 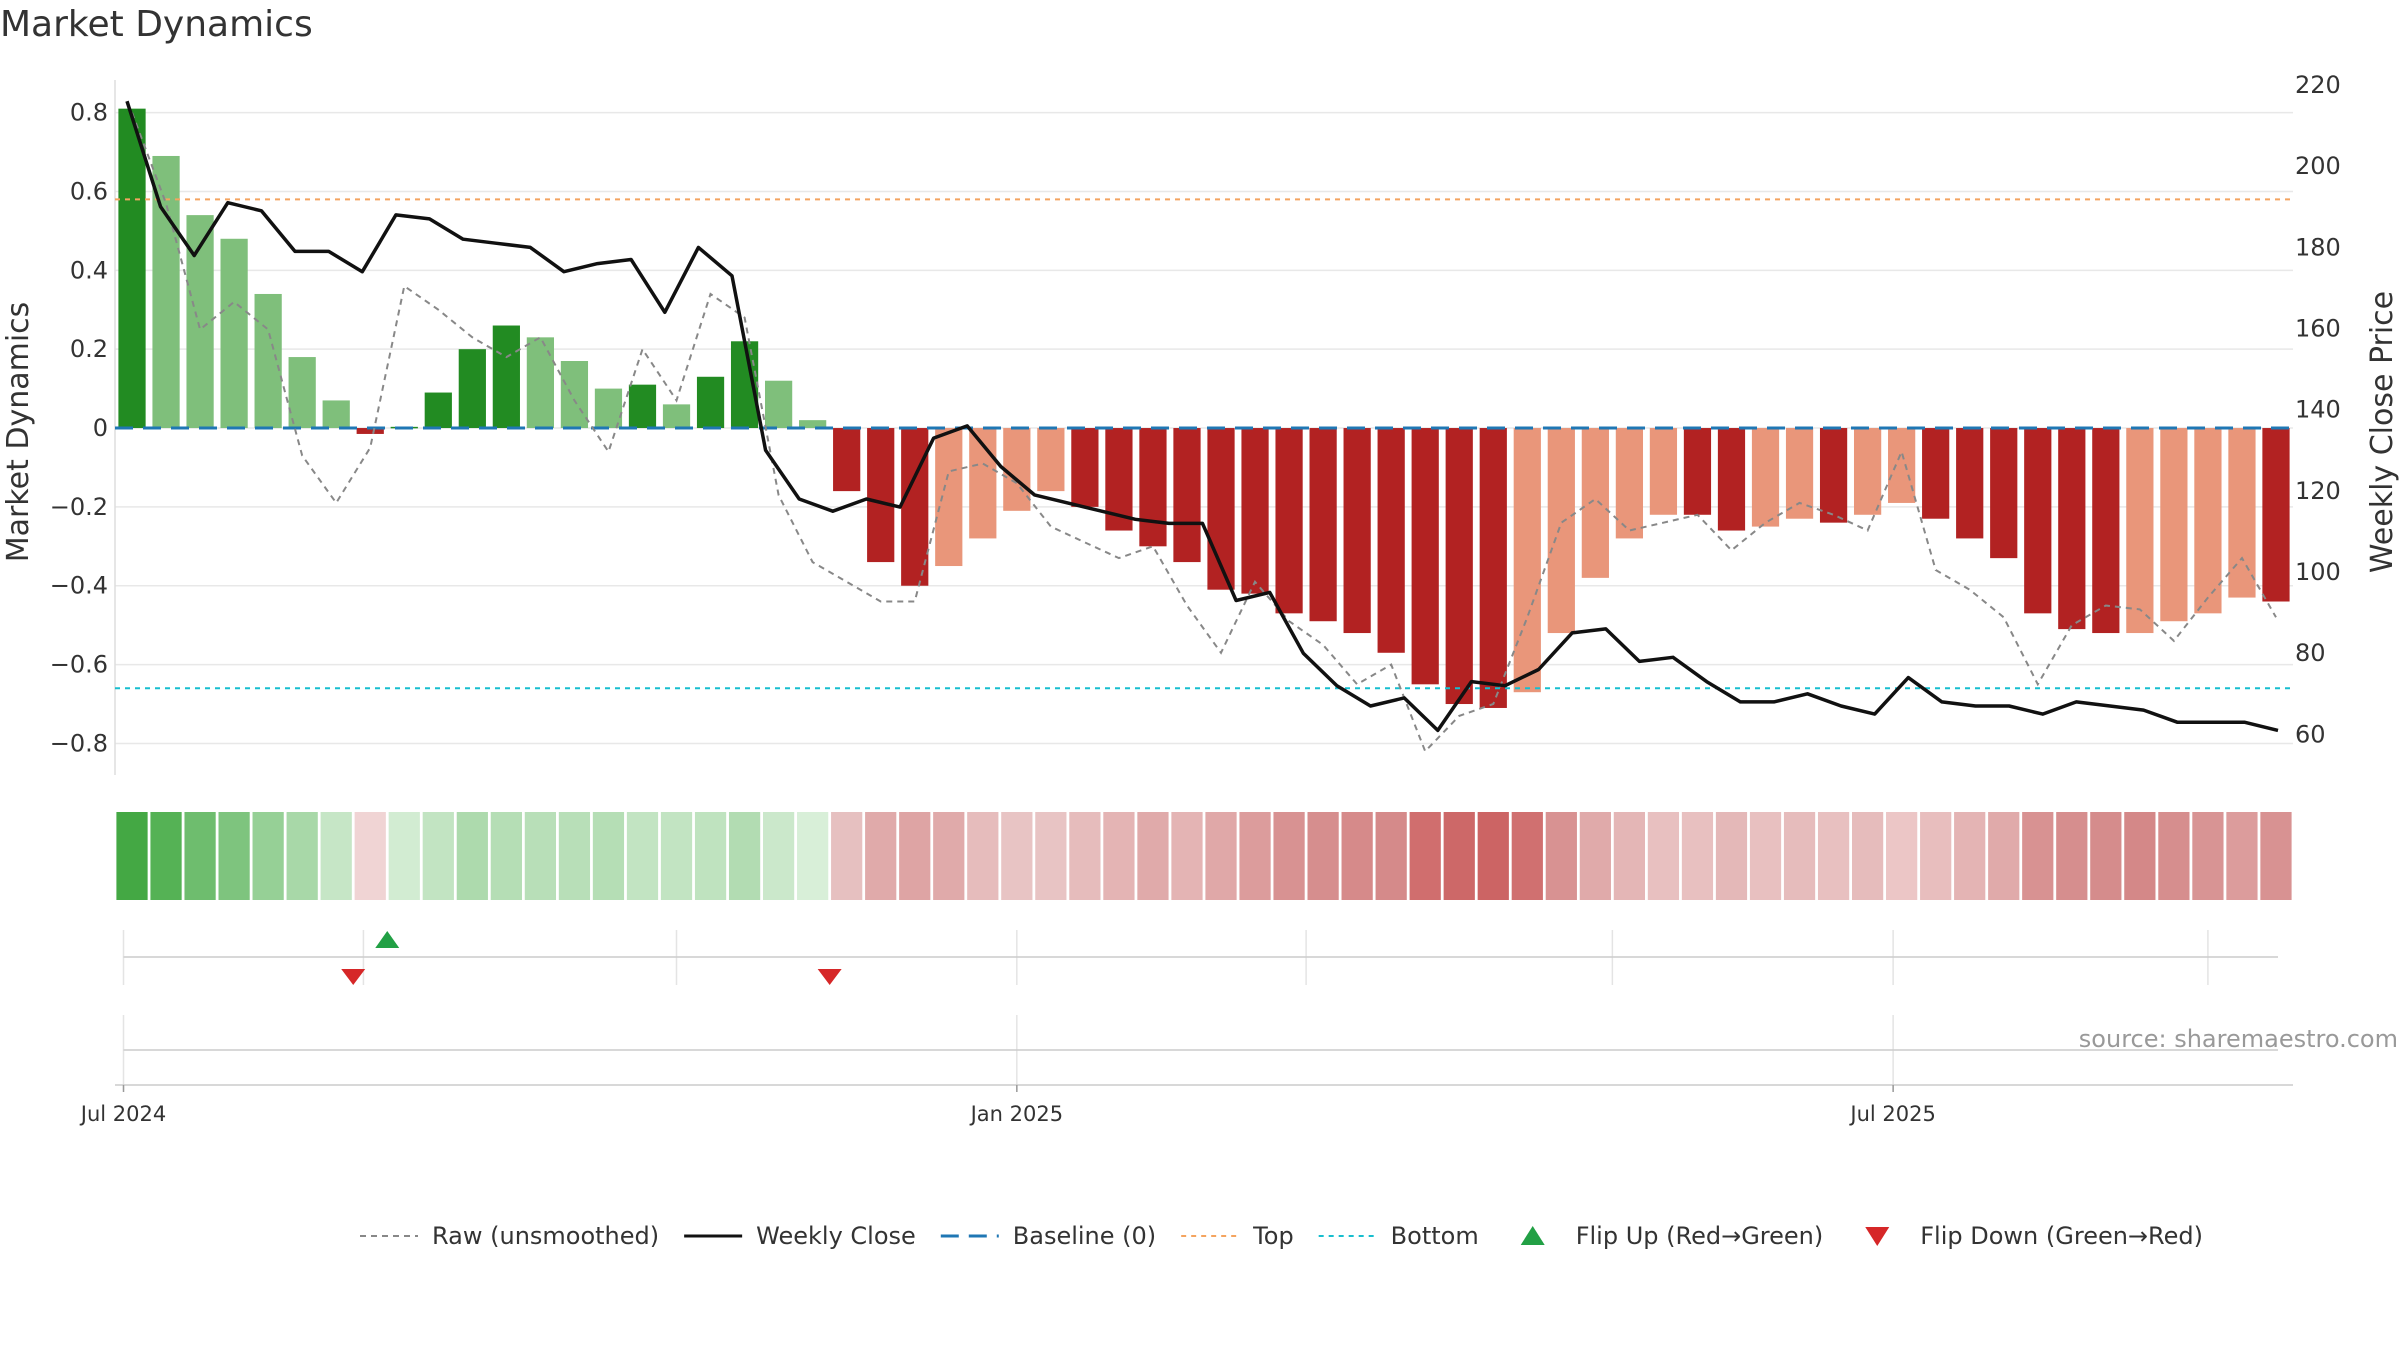 I want to click on y-right-tick-label: 220, so click(x=2318, y=85).